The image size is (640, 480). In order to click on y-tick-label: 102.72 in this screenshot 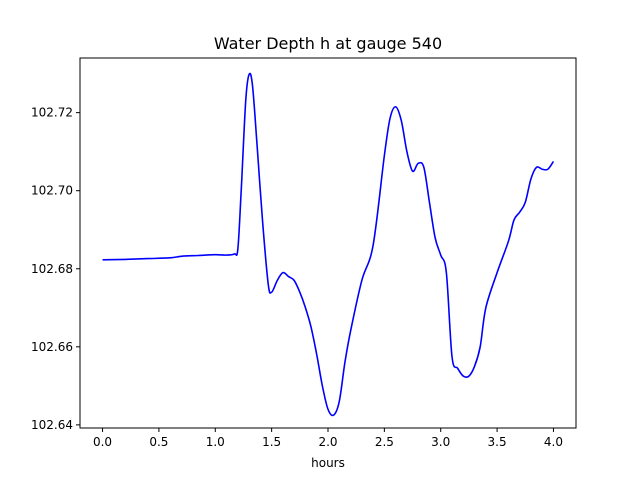, I will do `click(52, 113)`.